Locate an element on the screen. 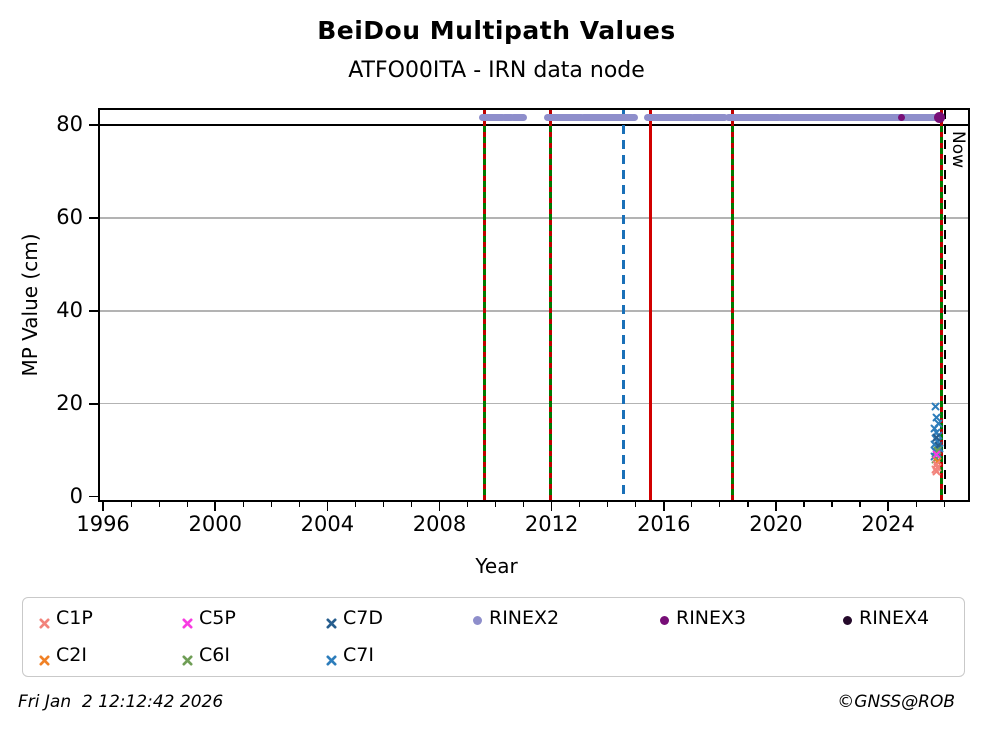  x-major-tick-2020 is located at coordinates (776, 506).